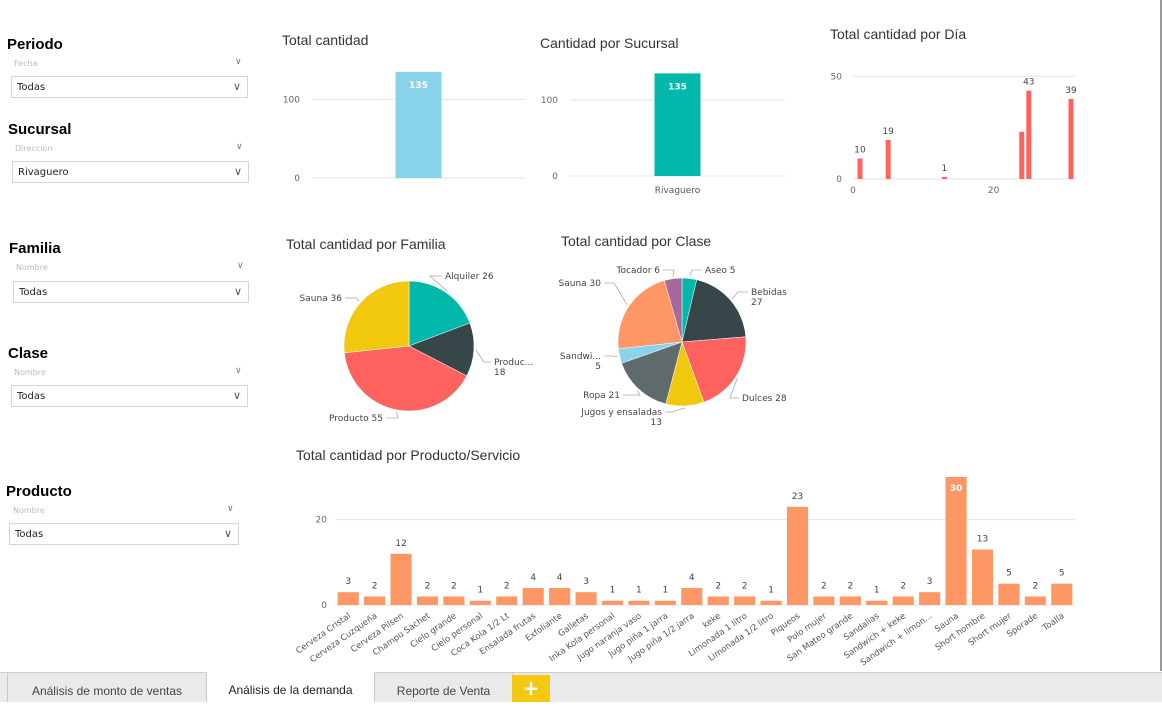 This screenshot has height=709, width=1162. What do you see at coordinates (956, 489) in the screenshot?
I see `data-label-producto: 30` at bounding box center [956, 489].